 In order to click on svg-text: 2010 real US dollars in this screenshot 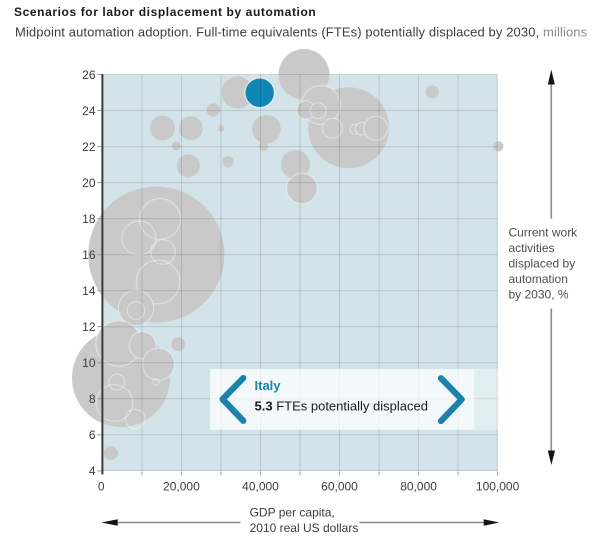, I will do `click(304, 528)`.